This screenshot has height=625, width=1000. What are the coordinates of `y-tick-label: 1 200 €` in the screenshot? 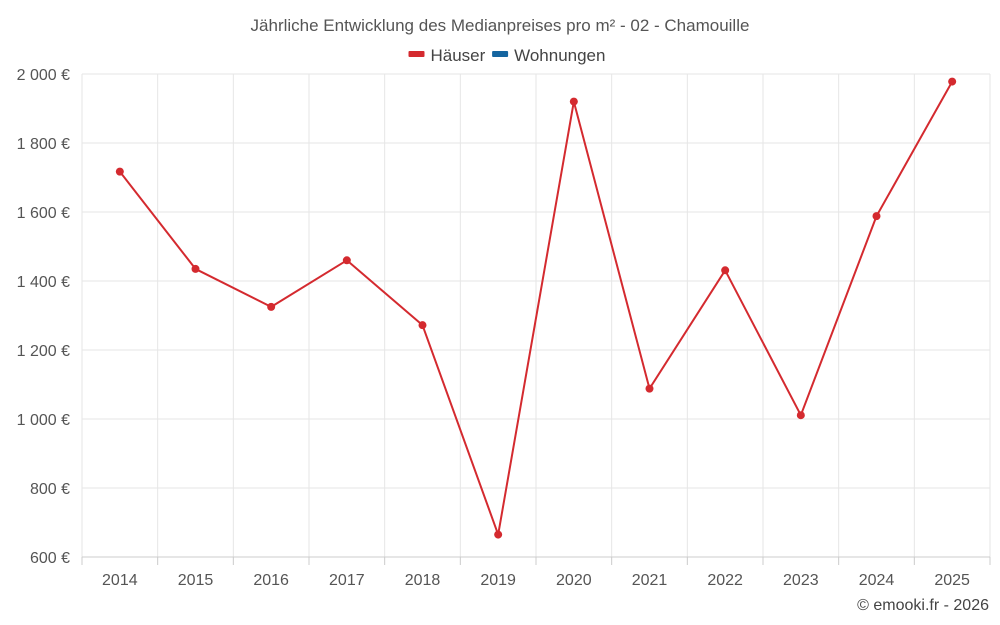 It's located at (43, 351).